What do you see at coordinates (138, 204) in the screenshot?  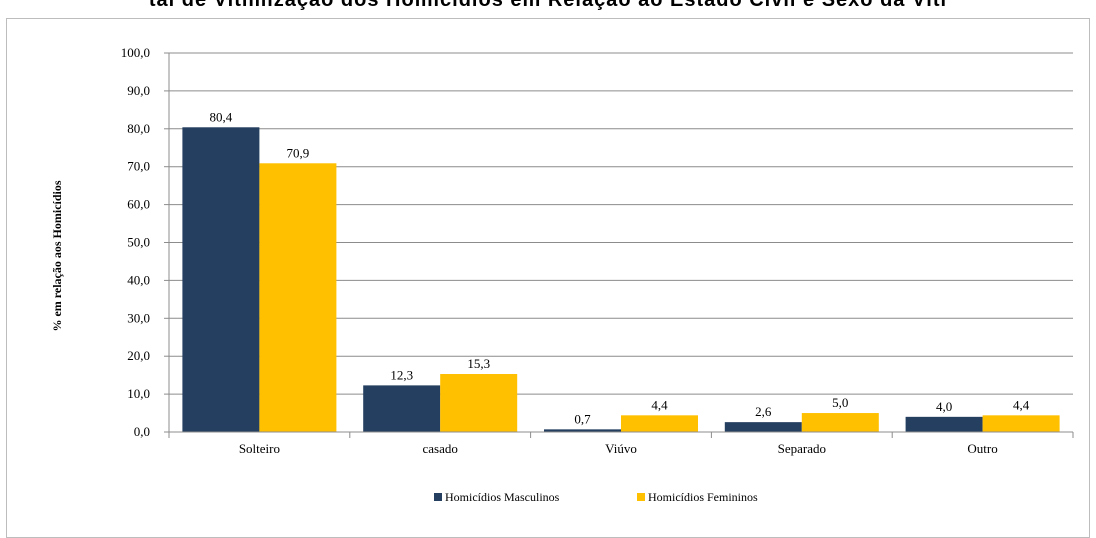 I see `y-tick-label: 60,0` at bounding box center [138, 204].